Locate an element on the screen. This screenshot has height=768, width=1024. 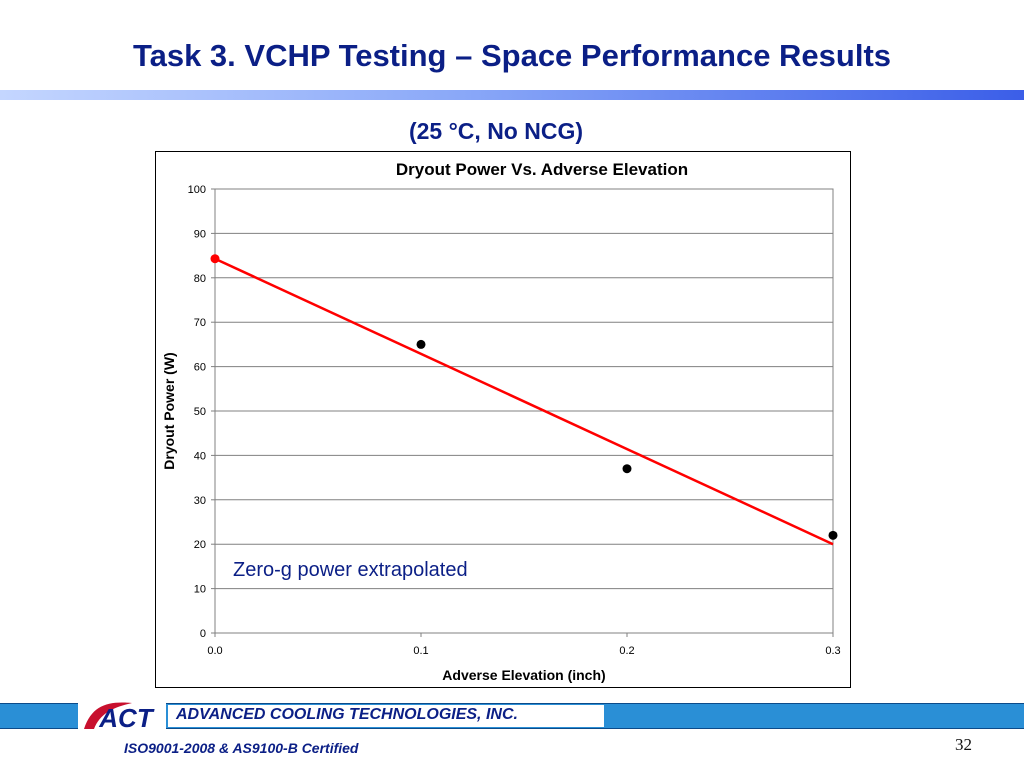
x-tick-label: 0.1 is located at coordinates (420, 651).